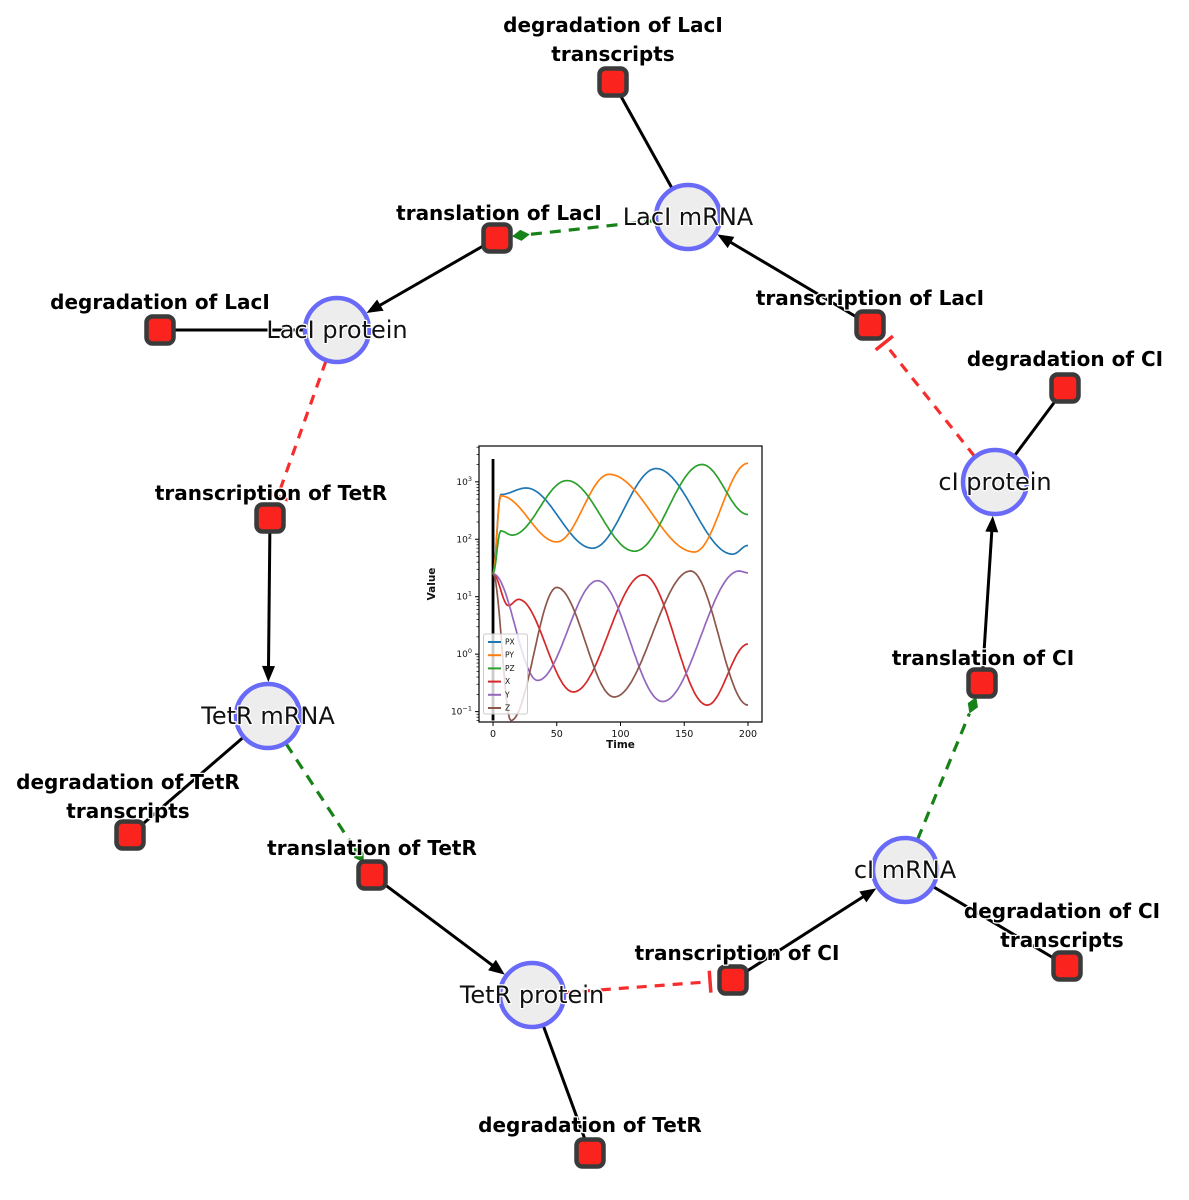 This screenshot has height=1200, width=1189. I want to click on series-line-Z, so click(620, 646).